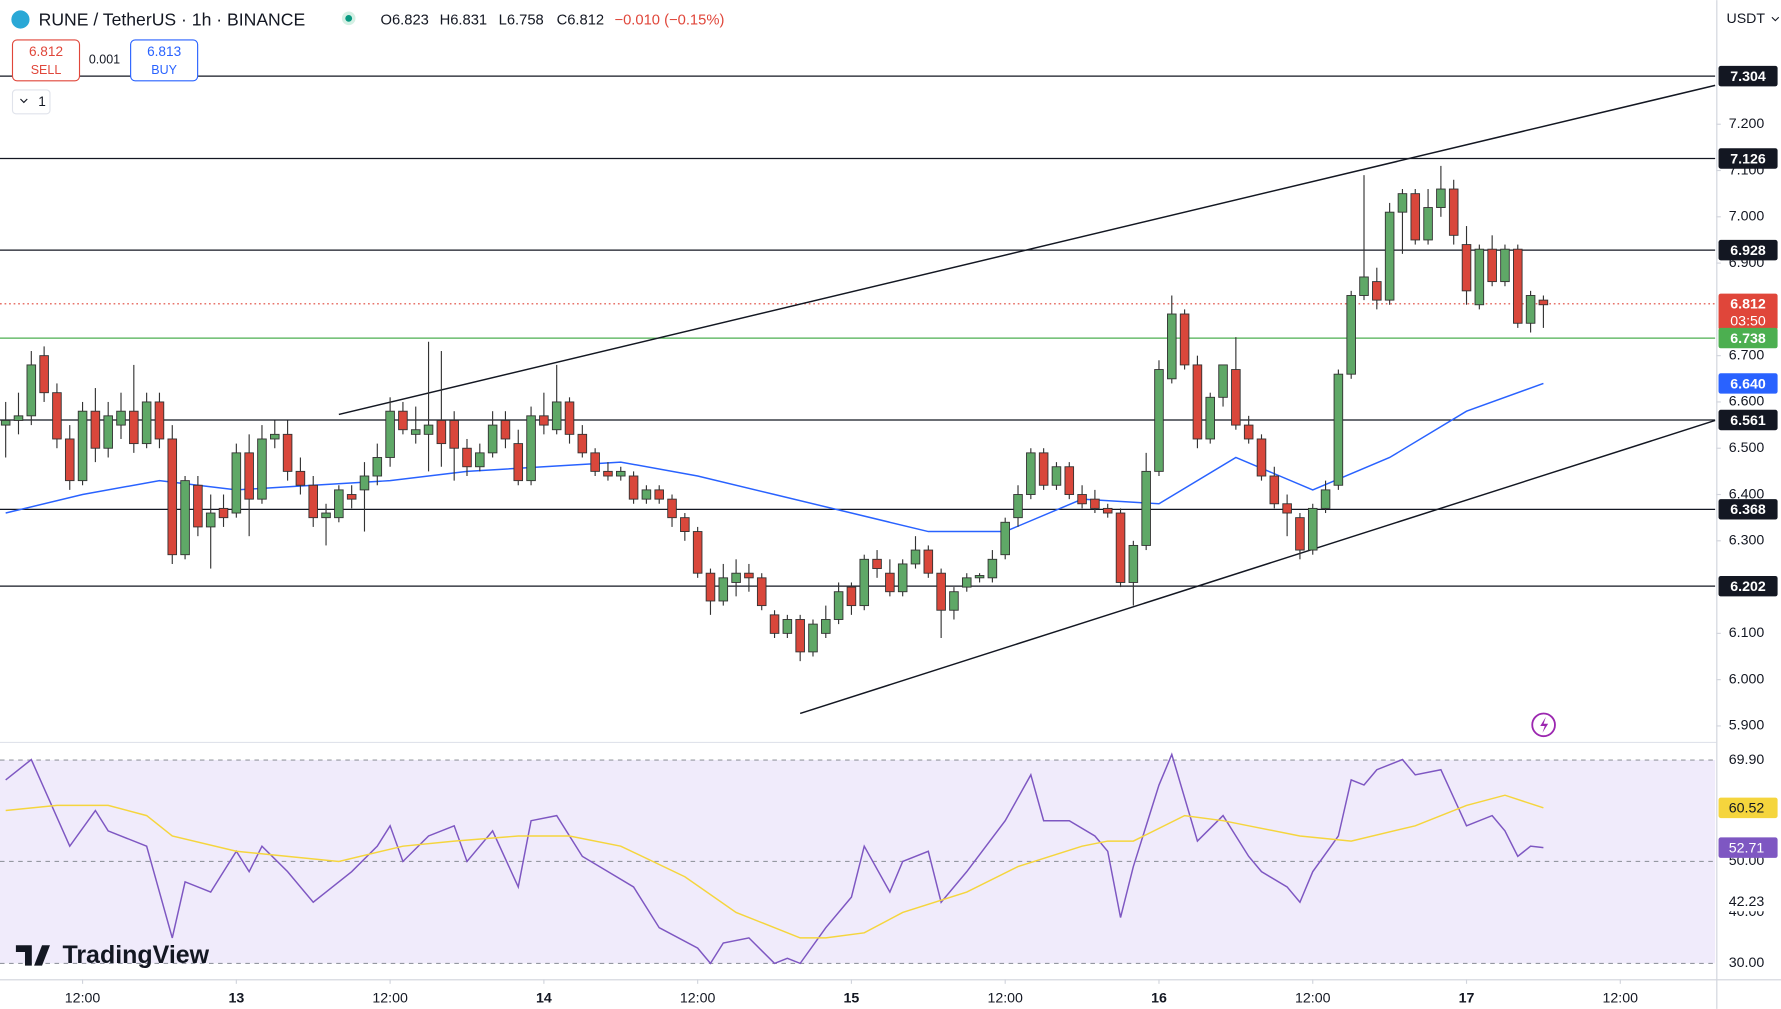 The height and width of the screenshot is (1009, 1781). What do you see at coordinates (164, 60) in the screenshot?
I see `buy-button` at bounding box center [164, 60].